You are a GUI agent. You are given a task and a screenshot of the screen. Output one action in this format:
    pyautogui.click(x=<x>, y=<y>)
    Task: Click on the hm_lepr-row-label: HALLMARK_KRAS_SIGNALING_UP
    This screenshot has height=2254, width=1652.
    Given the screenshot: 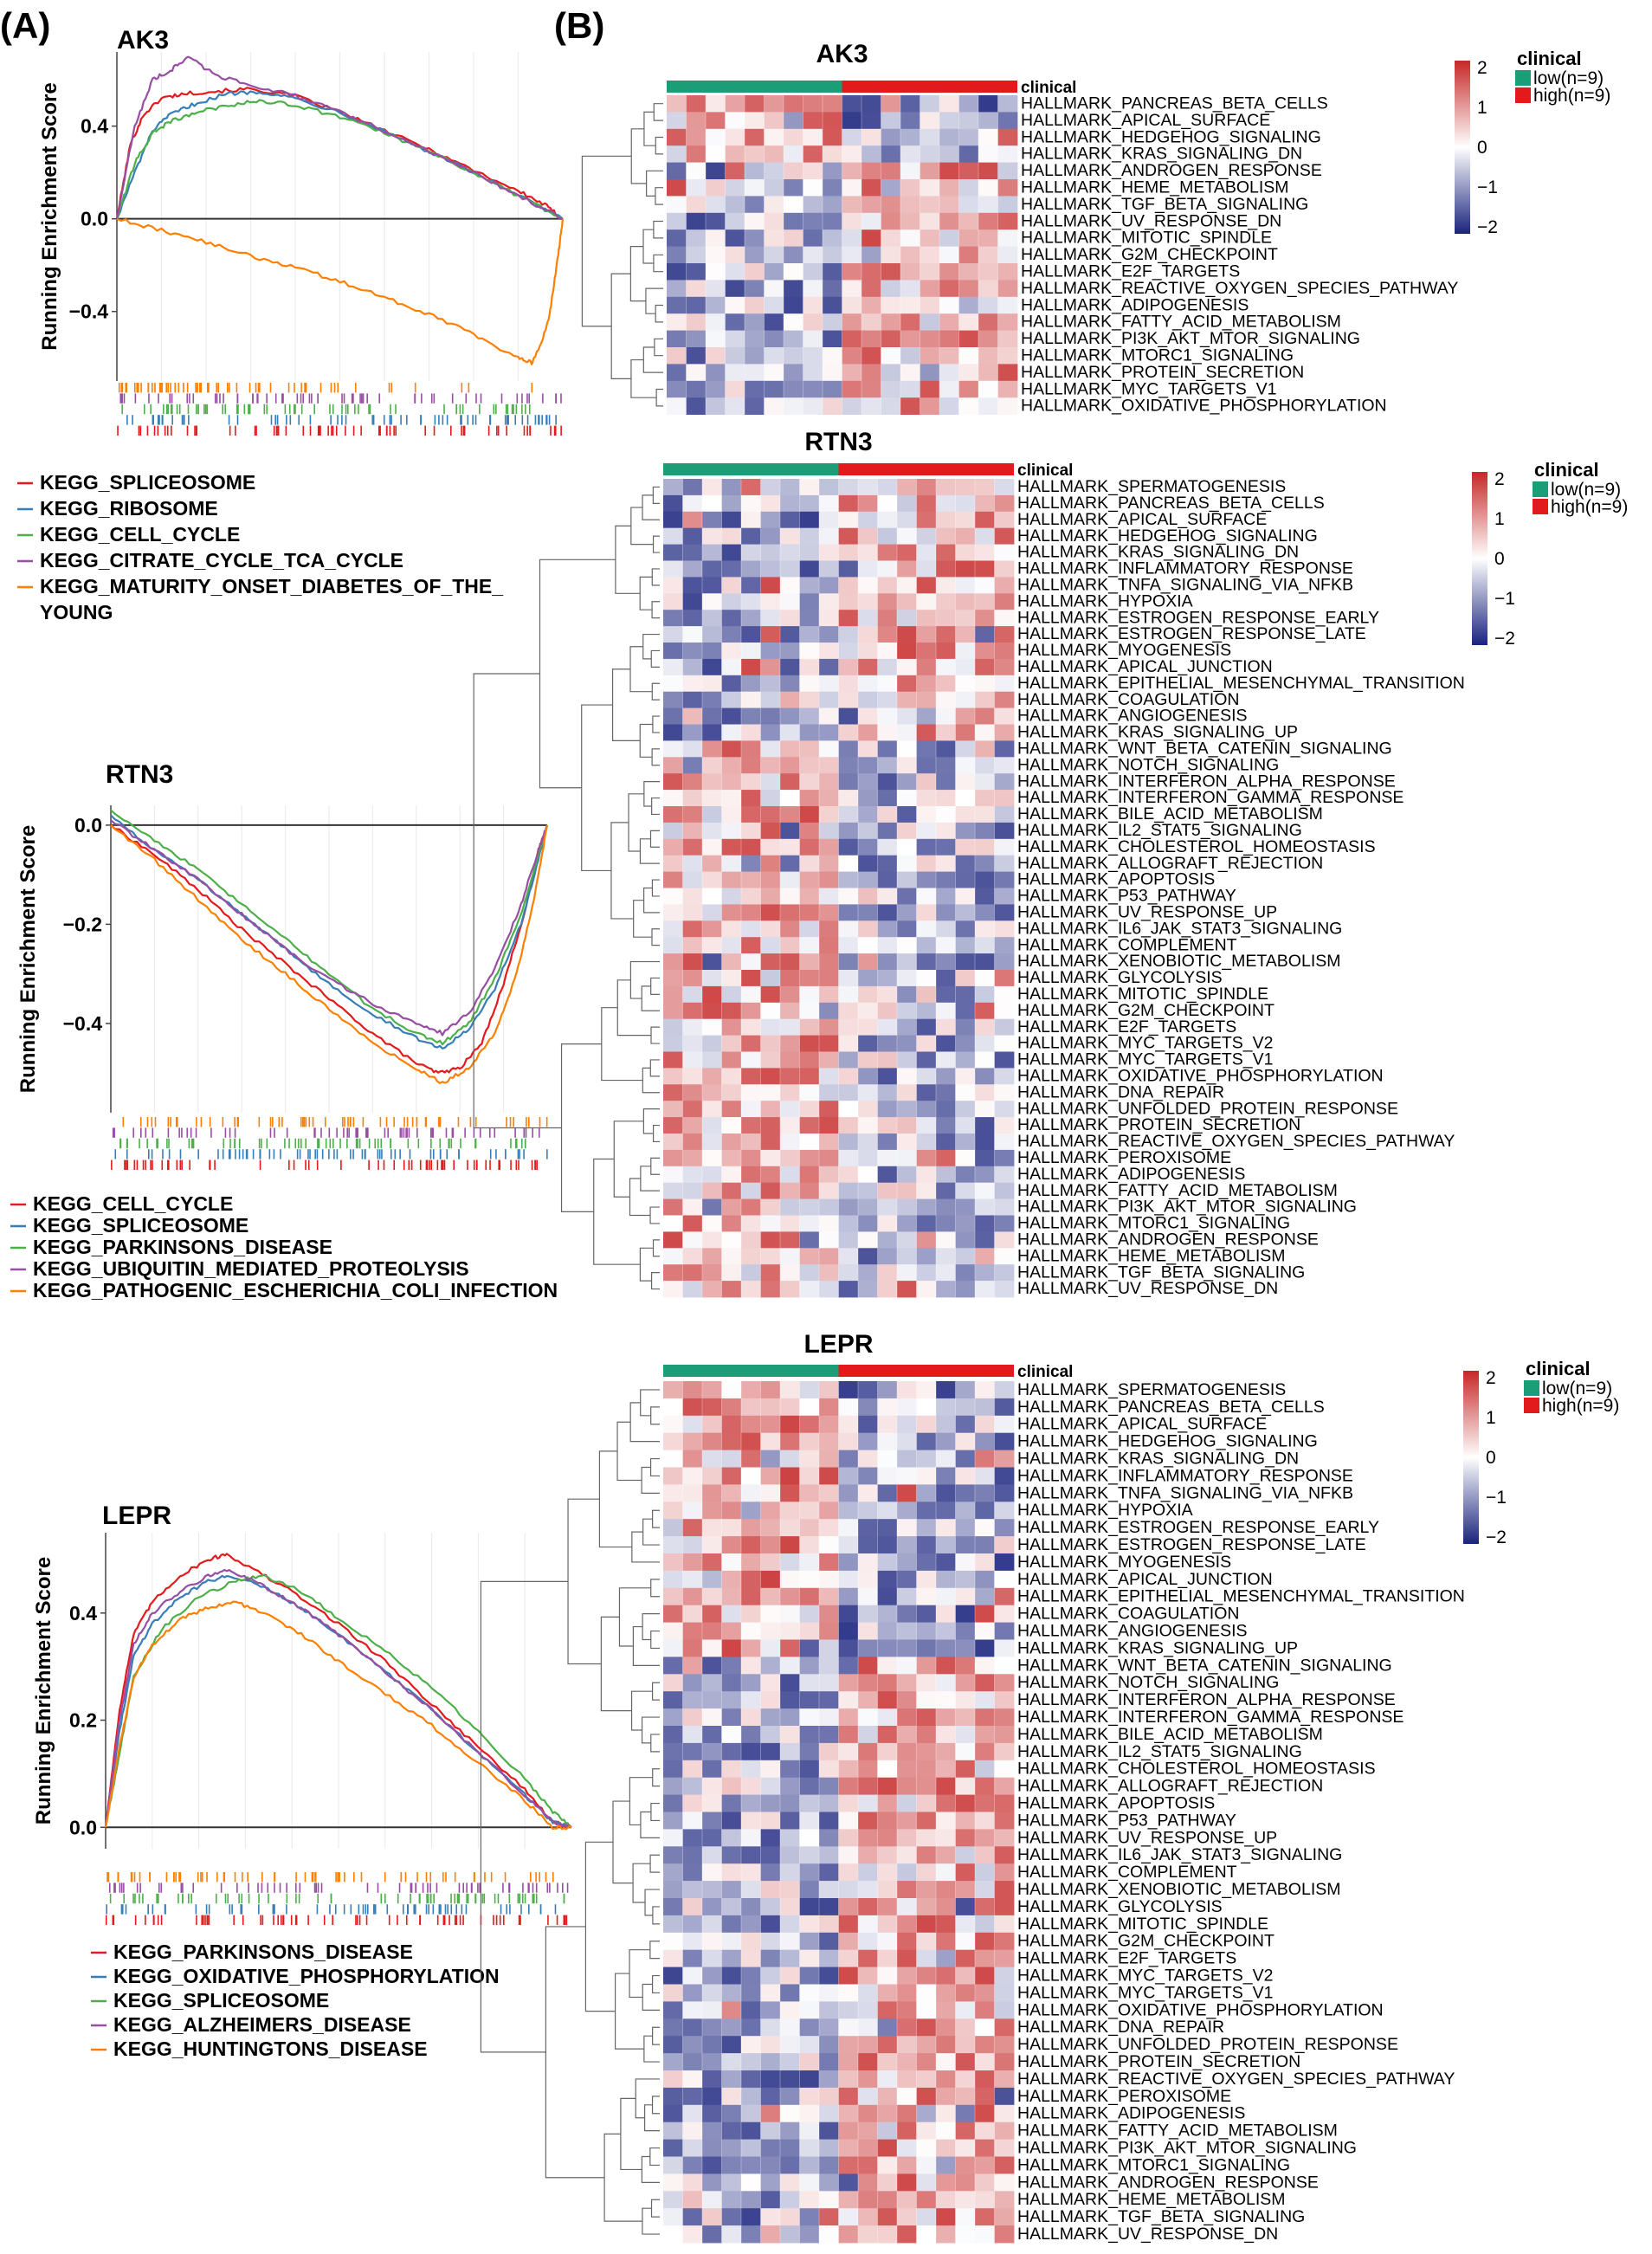 What is the action you would take?
    pyautogui.click(x=1157, y=1647)
    